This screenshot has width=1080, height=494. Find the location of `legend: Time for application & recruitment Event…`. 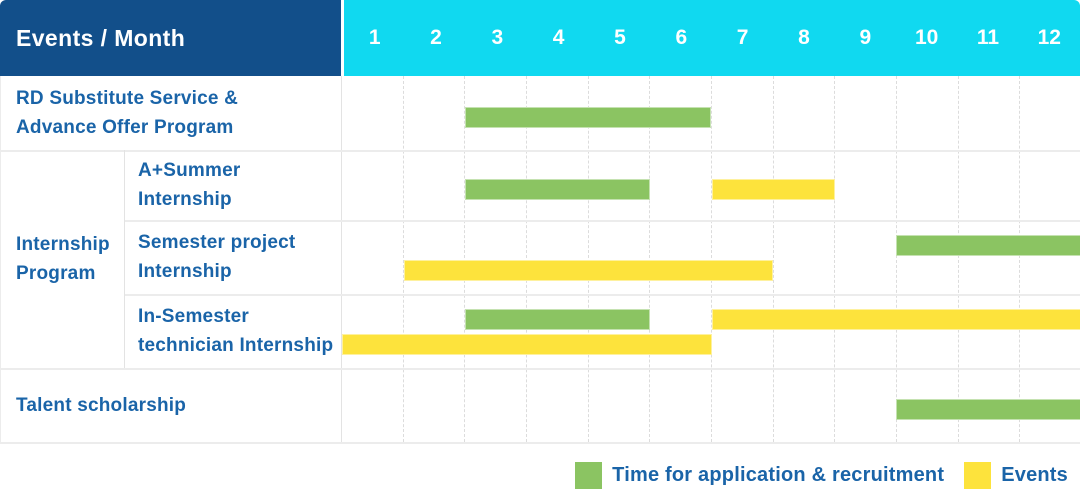

legend: Time for application & recruitment Event… is located at coordinates (821, 475).